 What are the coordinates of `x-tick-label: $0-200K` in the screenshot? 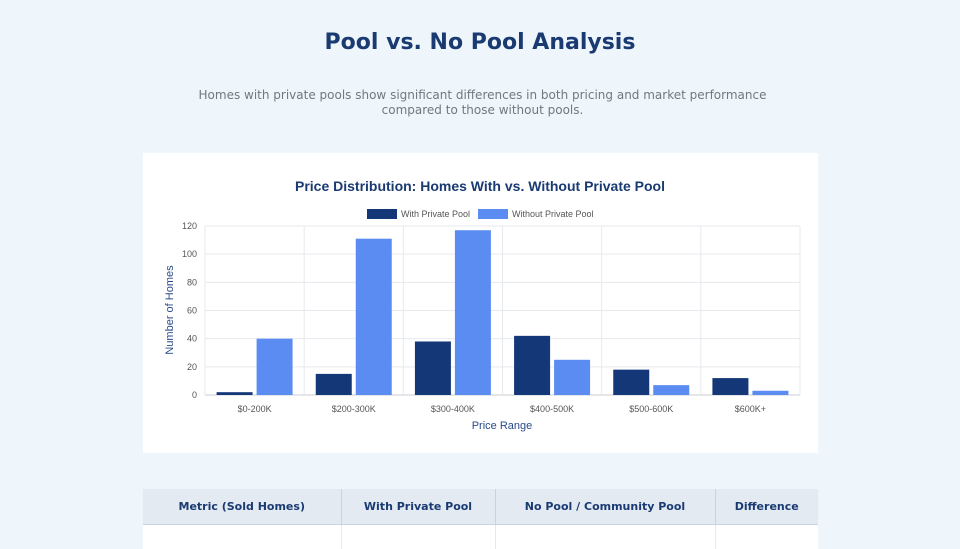 It's located at (255, 409).